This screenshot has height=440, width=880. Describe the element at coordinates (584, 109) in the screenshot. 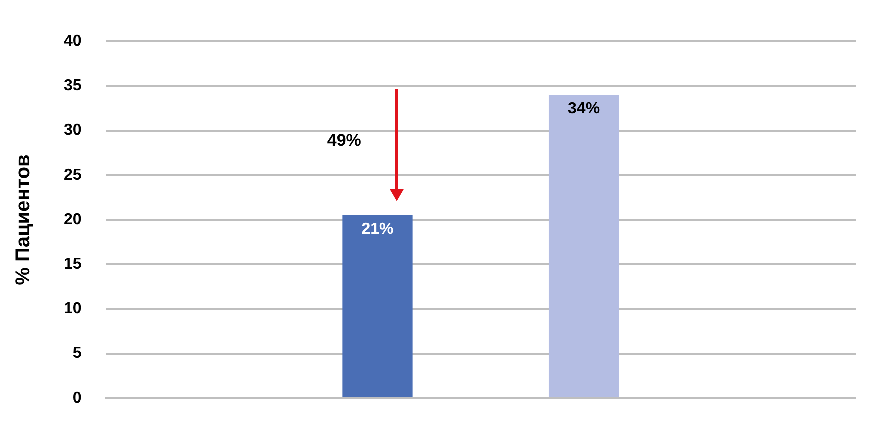

I see `data-label: 34%` at that location.